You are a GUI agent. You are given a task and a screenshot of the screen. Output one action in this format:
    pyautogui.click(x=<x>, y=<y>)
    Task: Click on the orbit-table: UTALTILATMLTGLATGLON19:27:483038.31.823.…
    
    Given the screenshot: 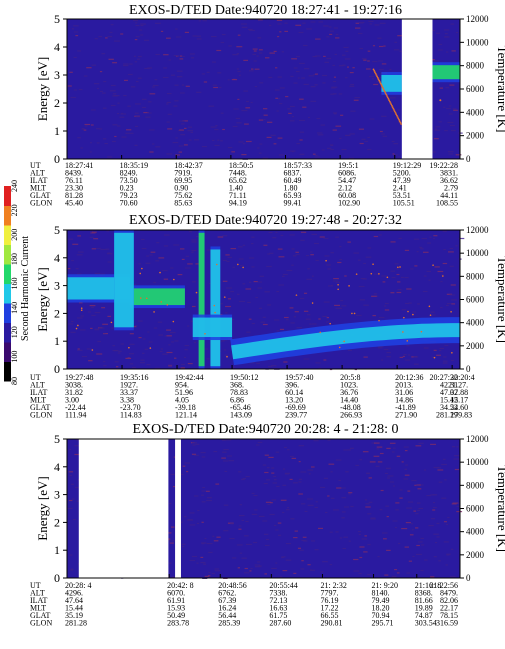 What is the action you would take?
    pyautogui.click(x=252, y=392)
    